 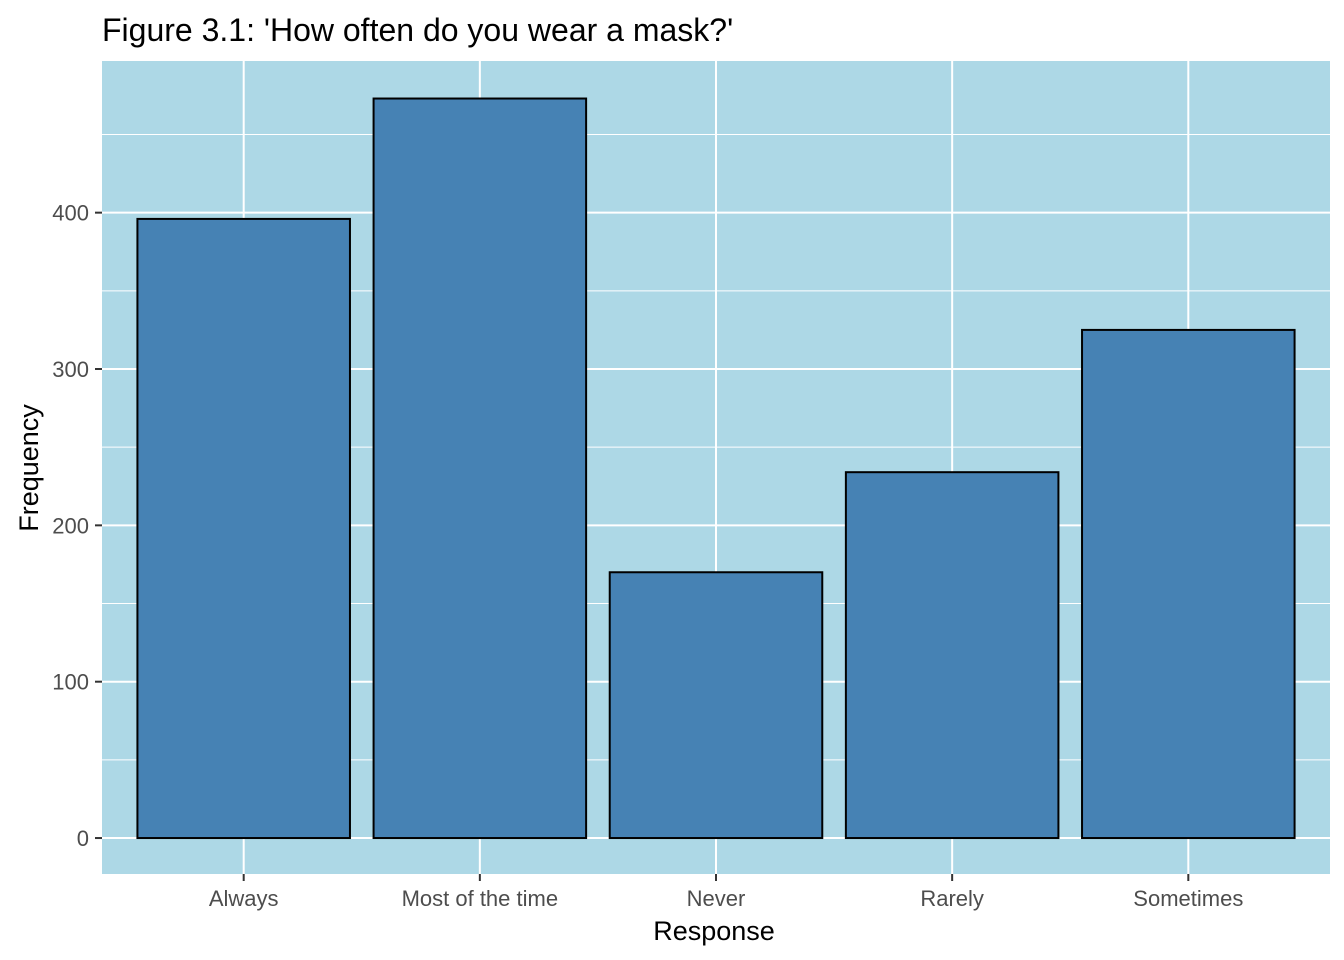 I want to click on bar-always, so click(x=243, y=528).